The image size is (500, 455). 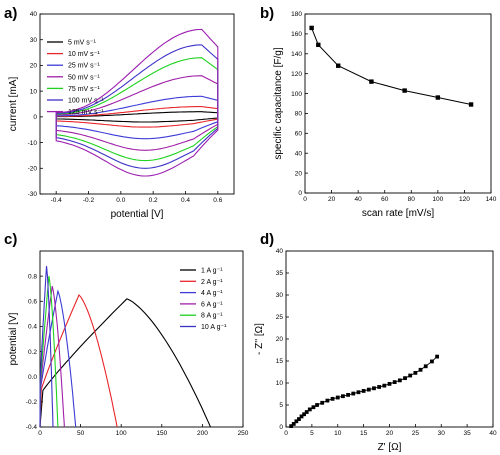 I want to click on panel-label-d: d), so click(x=267, y=239).